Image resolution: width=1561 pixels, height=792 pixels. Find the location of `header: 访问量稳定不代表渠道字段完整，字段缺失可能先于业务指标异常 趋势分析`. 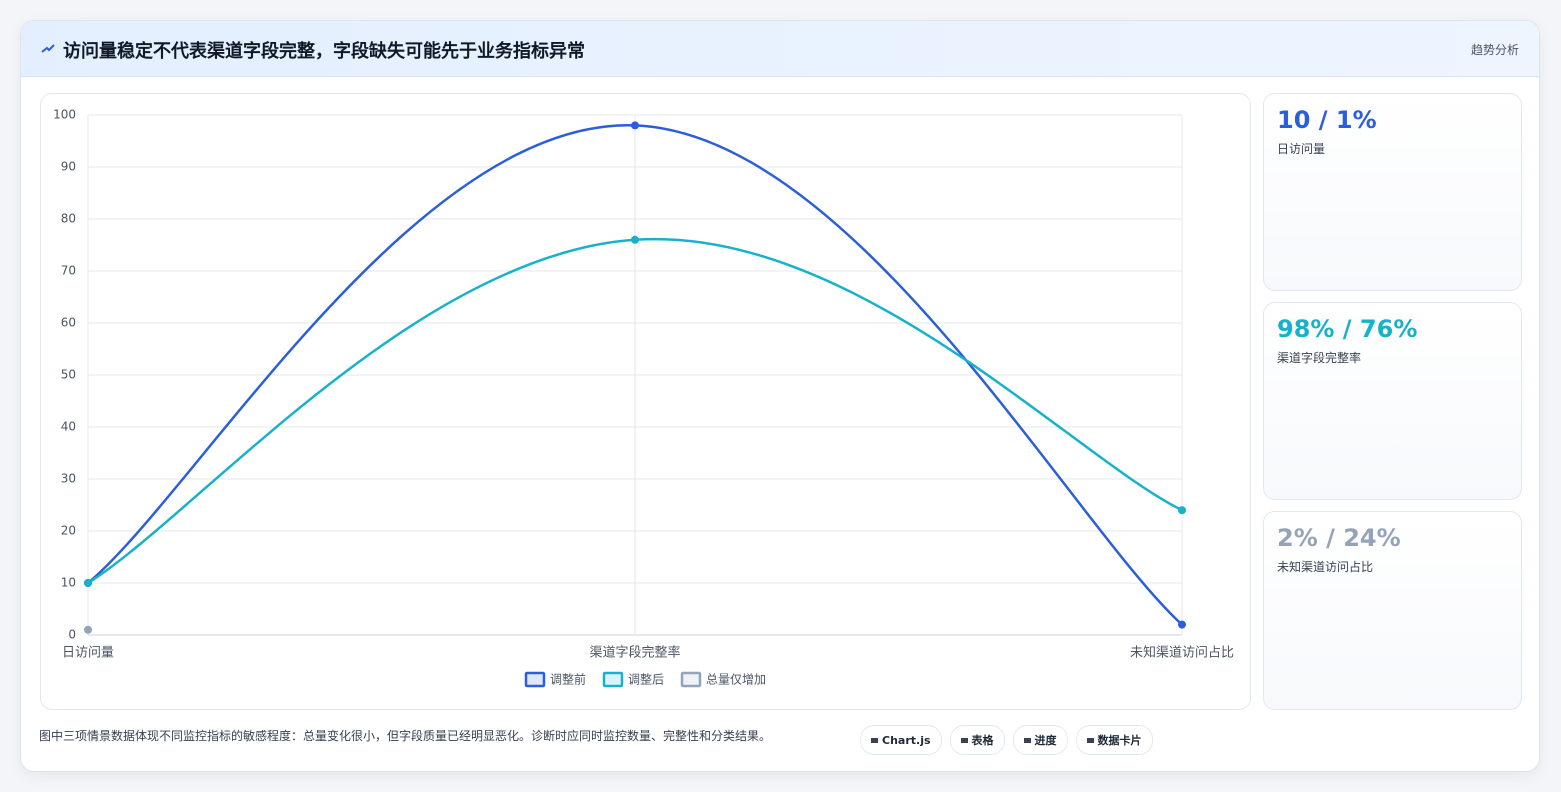

header: 访问量稳定不代表渠道字段完整，字段缺失可能先于业务指标异常 趋势分析 is located at coordinates (780, 49).